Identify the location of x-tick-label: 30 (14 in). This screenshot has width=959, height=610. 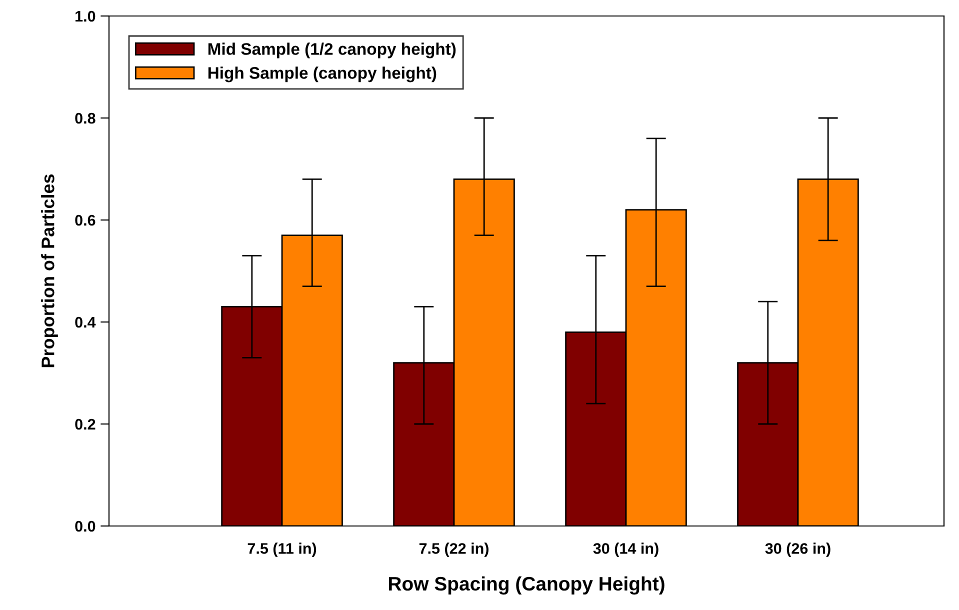
(625, 549).